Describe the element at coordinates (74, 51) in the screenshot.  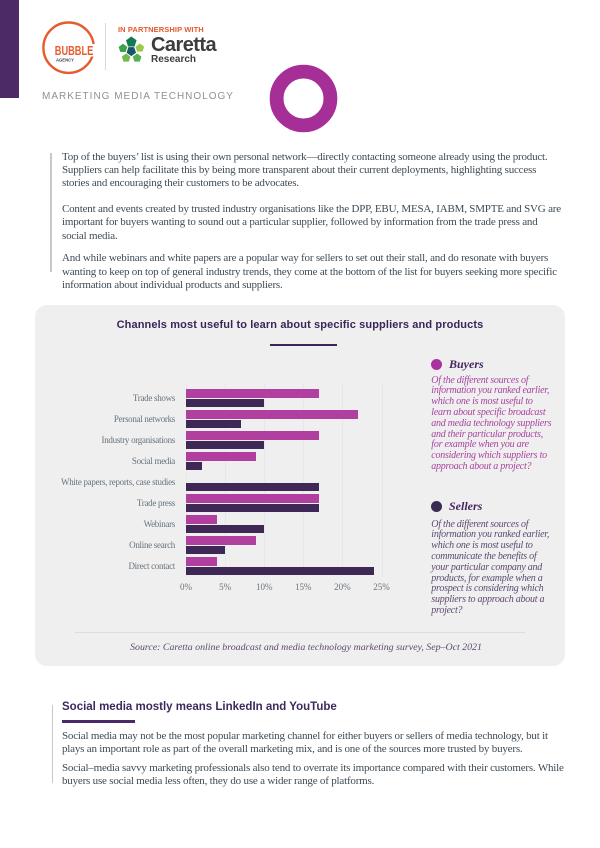
I see `svg-text: BUBBLE` at that location.